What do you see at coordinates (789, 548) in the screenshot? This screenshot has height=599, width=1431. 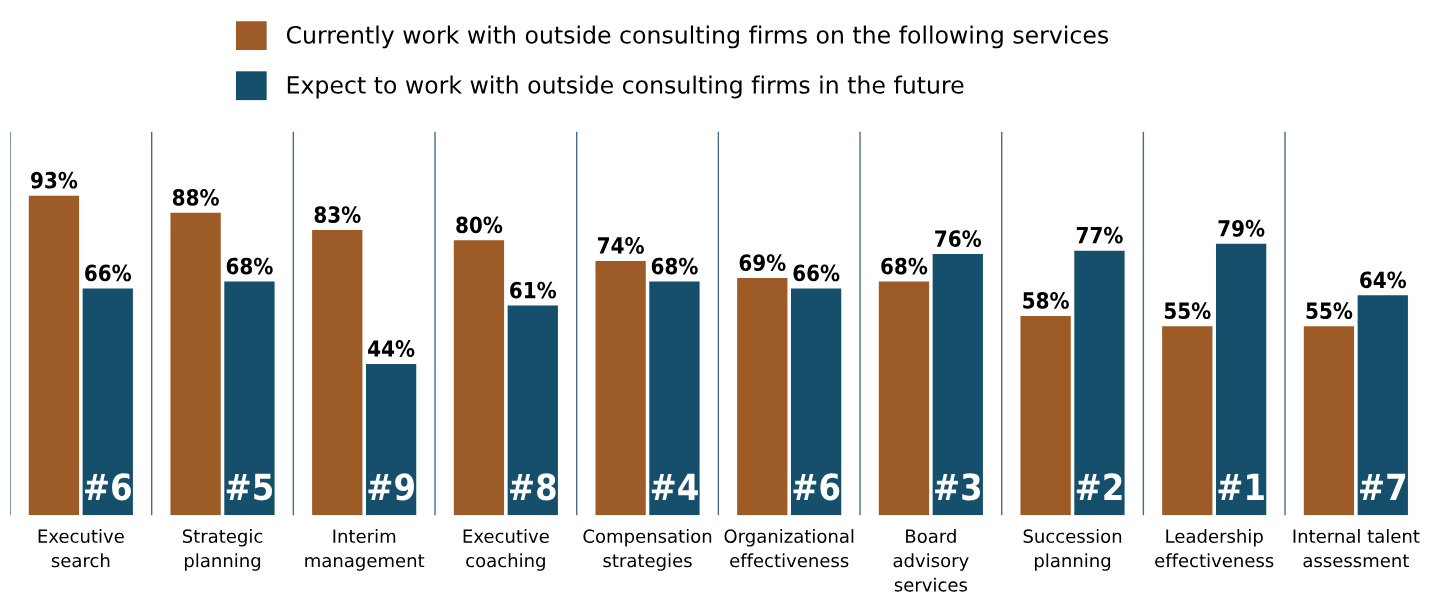 I see `x-tick-label: Organizational effectiveness` at bounding box center [789, 548].